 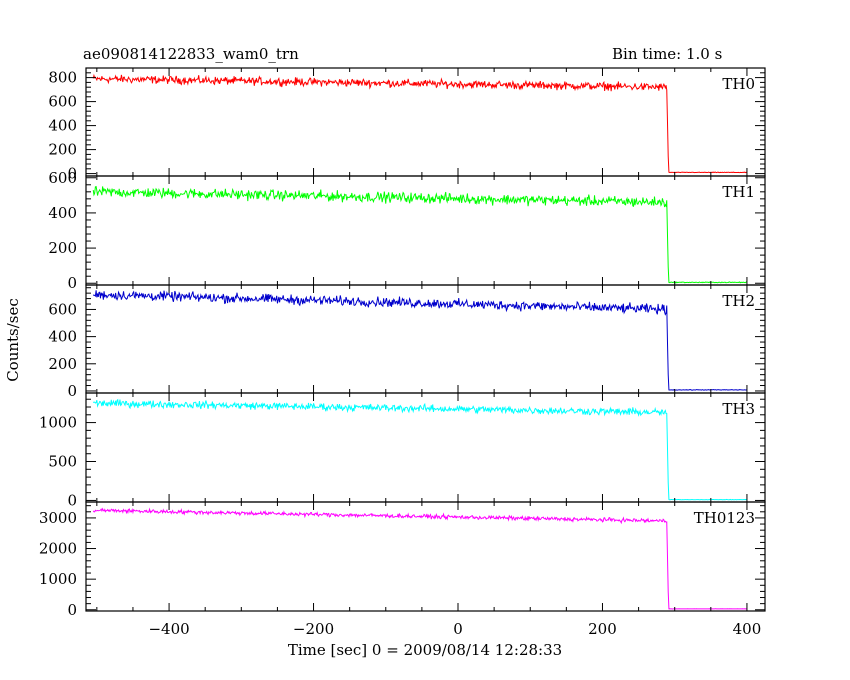 What do you see at coordinates (58, 518) in the screenshot?
I see `y-tick-label: 3000` at bounding box center [58, 518].